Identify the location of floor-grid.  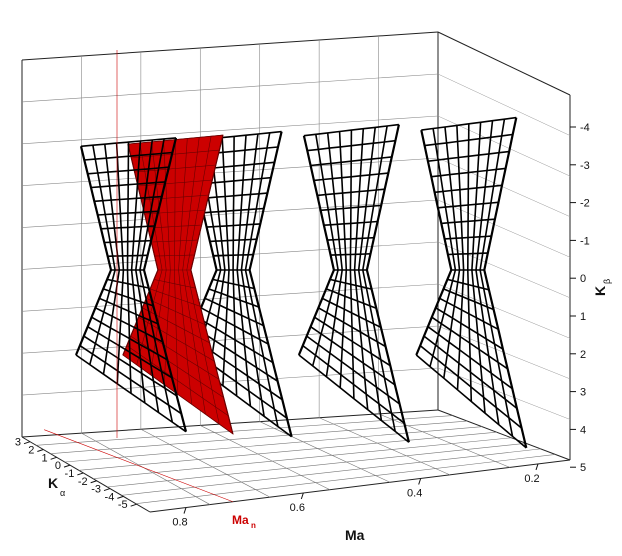
(296, 459).